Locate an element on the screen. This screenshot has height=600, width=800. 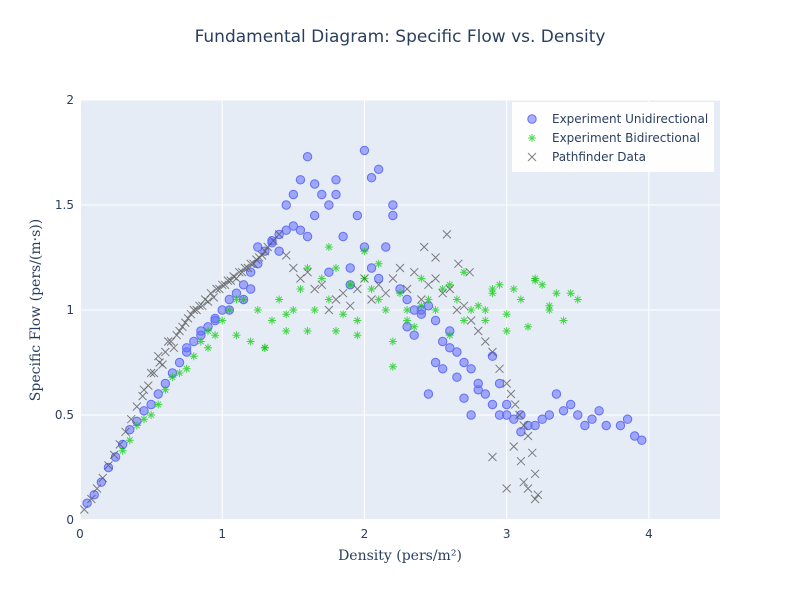
y-tick-label: 1 is located at coordinates (70, 310).